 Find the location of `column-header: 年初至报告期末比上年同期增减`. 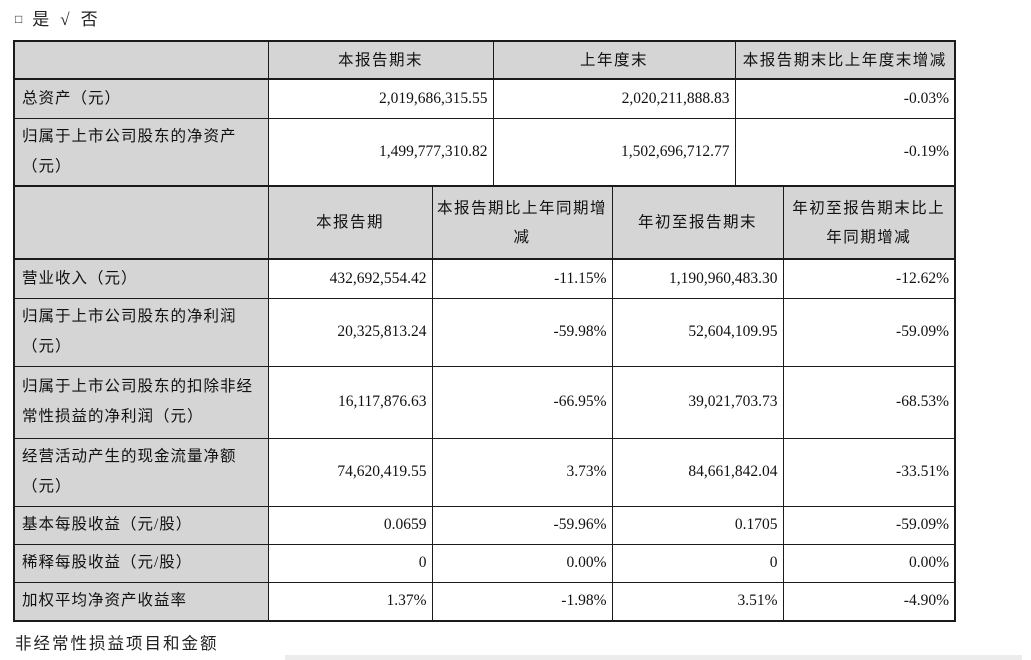

column-header: 年初至报告期末比上年同期增减 is located at coordinates (869, 222).